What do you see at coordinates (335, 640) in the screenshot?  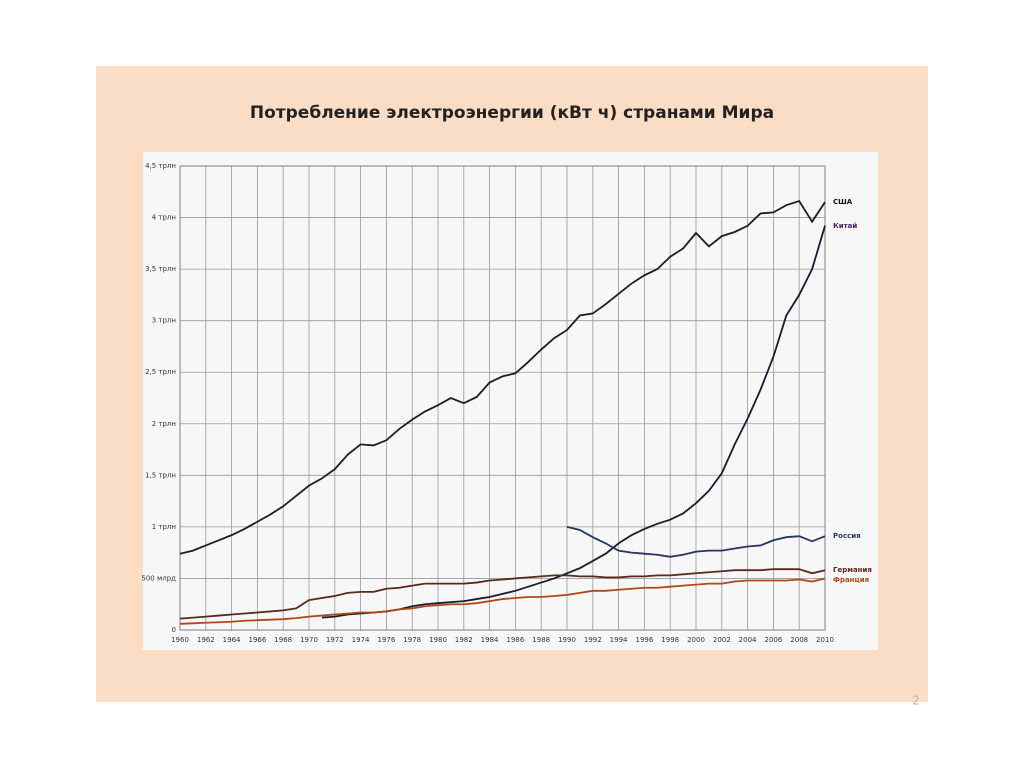 I see `x-tick-label: 1972` at bounding box center [335, 640].